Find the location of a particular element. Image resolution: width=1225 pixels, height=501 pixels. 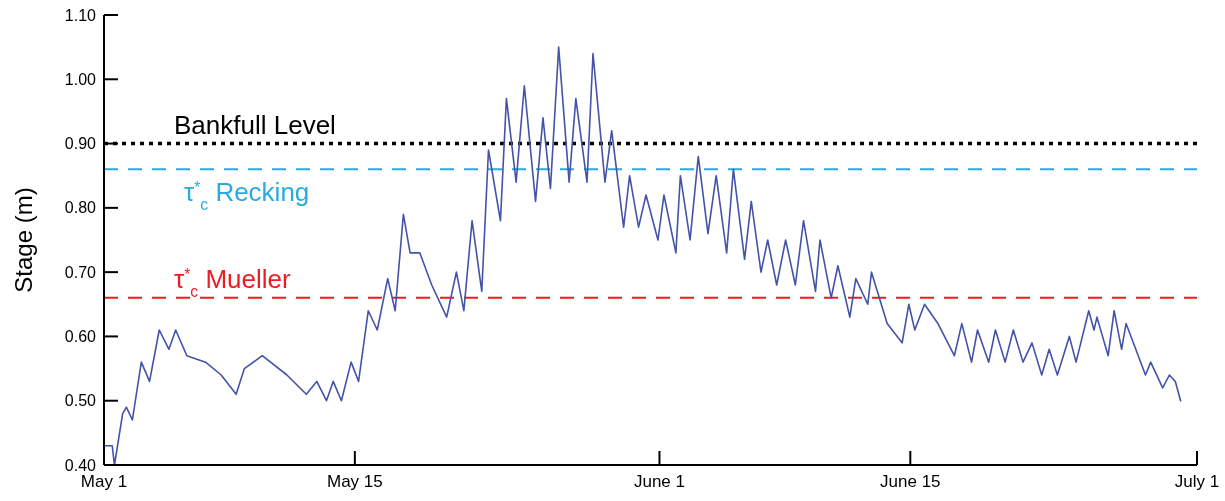

ref-line-label: Bankfull Level is located at coordinates (255, 124).